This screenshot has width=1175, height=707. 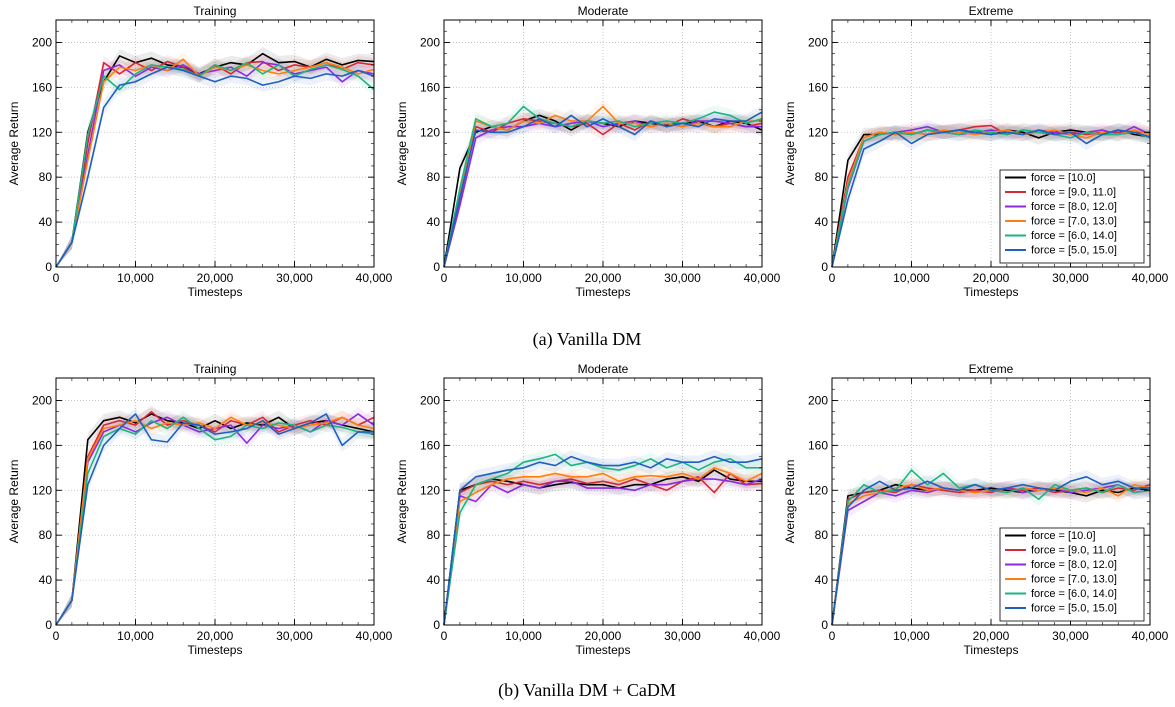 I want to click on legend-label: force = [10.0], so click(x=1063, y=536).